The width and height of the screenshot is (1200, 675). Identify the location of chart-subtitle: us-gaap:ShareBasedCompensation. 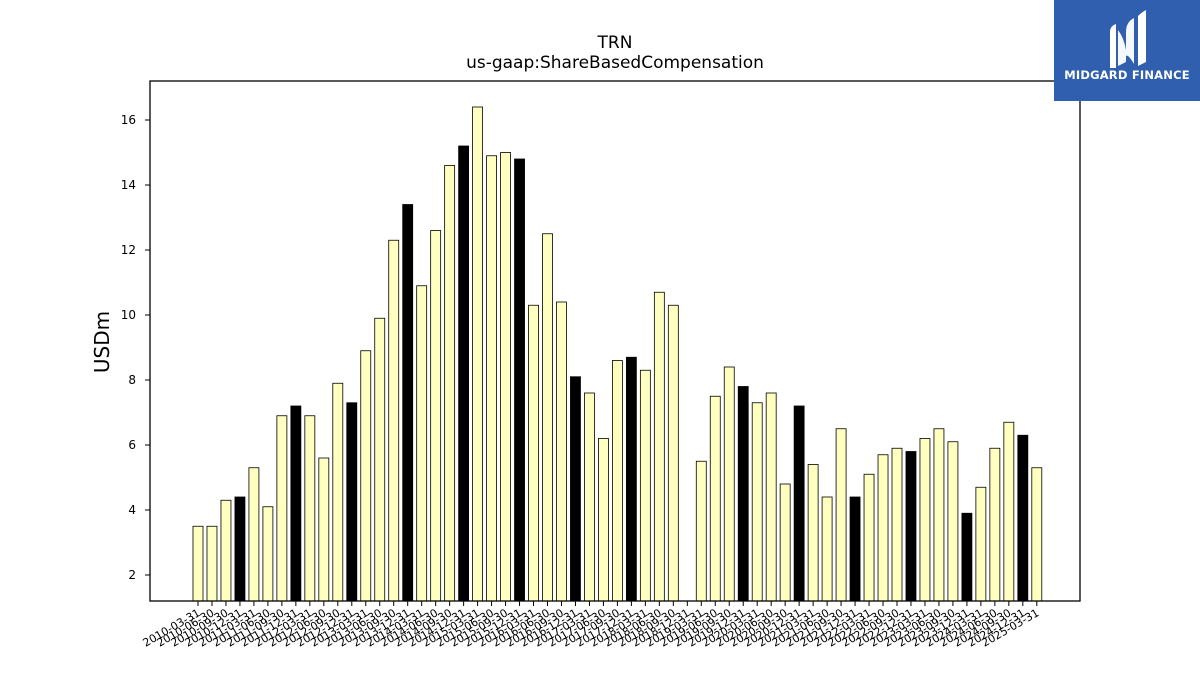
(615, 63).